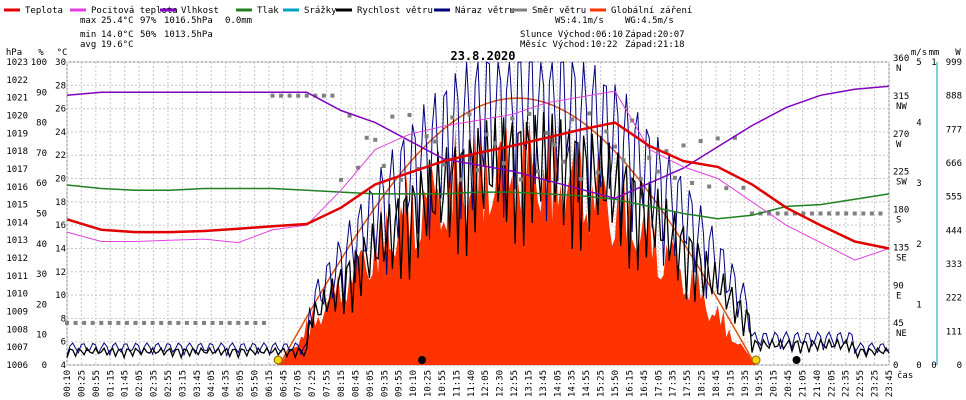  I want to click on x-tick-label: 03:45, so click(198, 383).